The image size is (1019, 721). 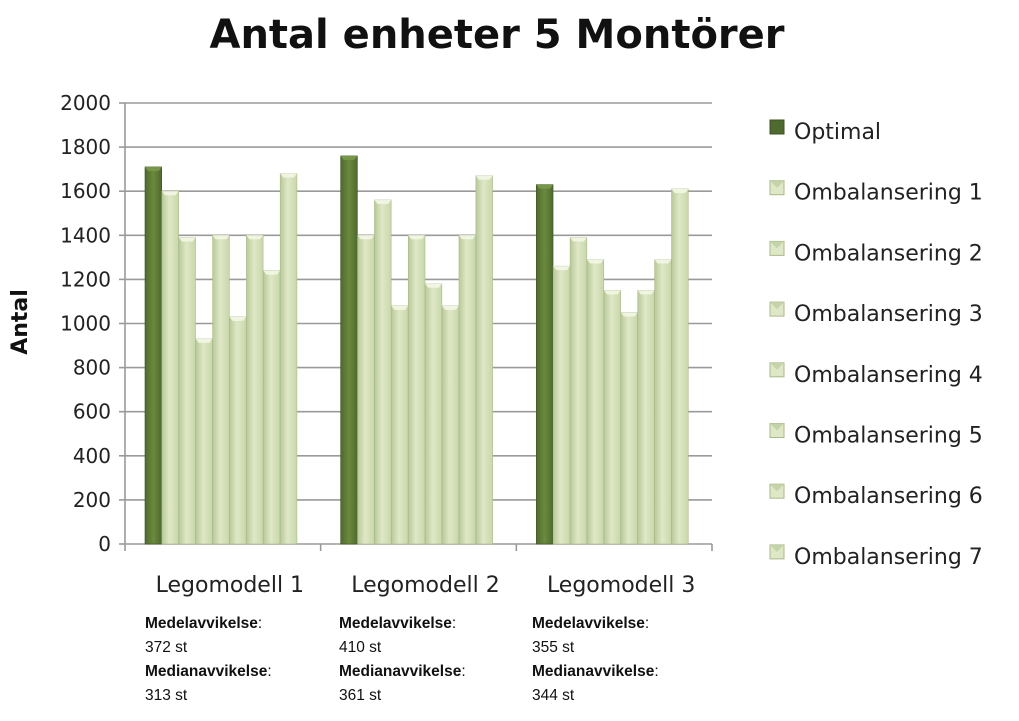 I want to click on legend-label: Ombalansering 3, so click(x=888, y=314).